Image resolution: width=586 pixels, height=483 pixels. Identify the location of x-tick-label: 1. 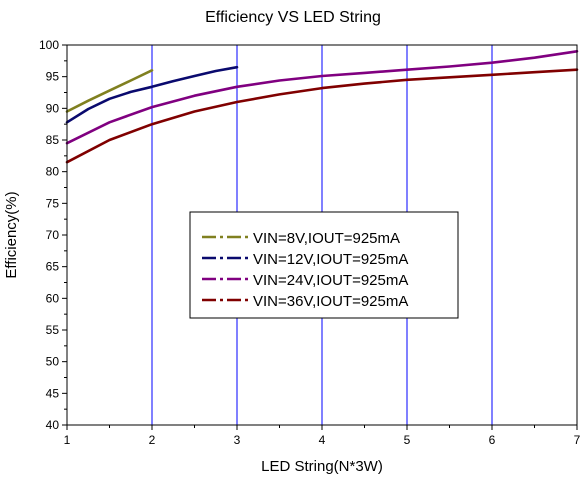
(67, 440).